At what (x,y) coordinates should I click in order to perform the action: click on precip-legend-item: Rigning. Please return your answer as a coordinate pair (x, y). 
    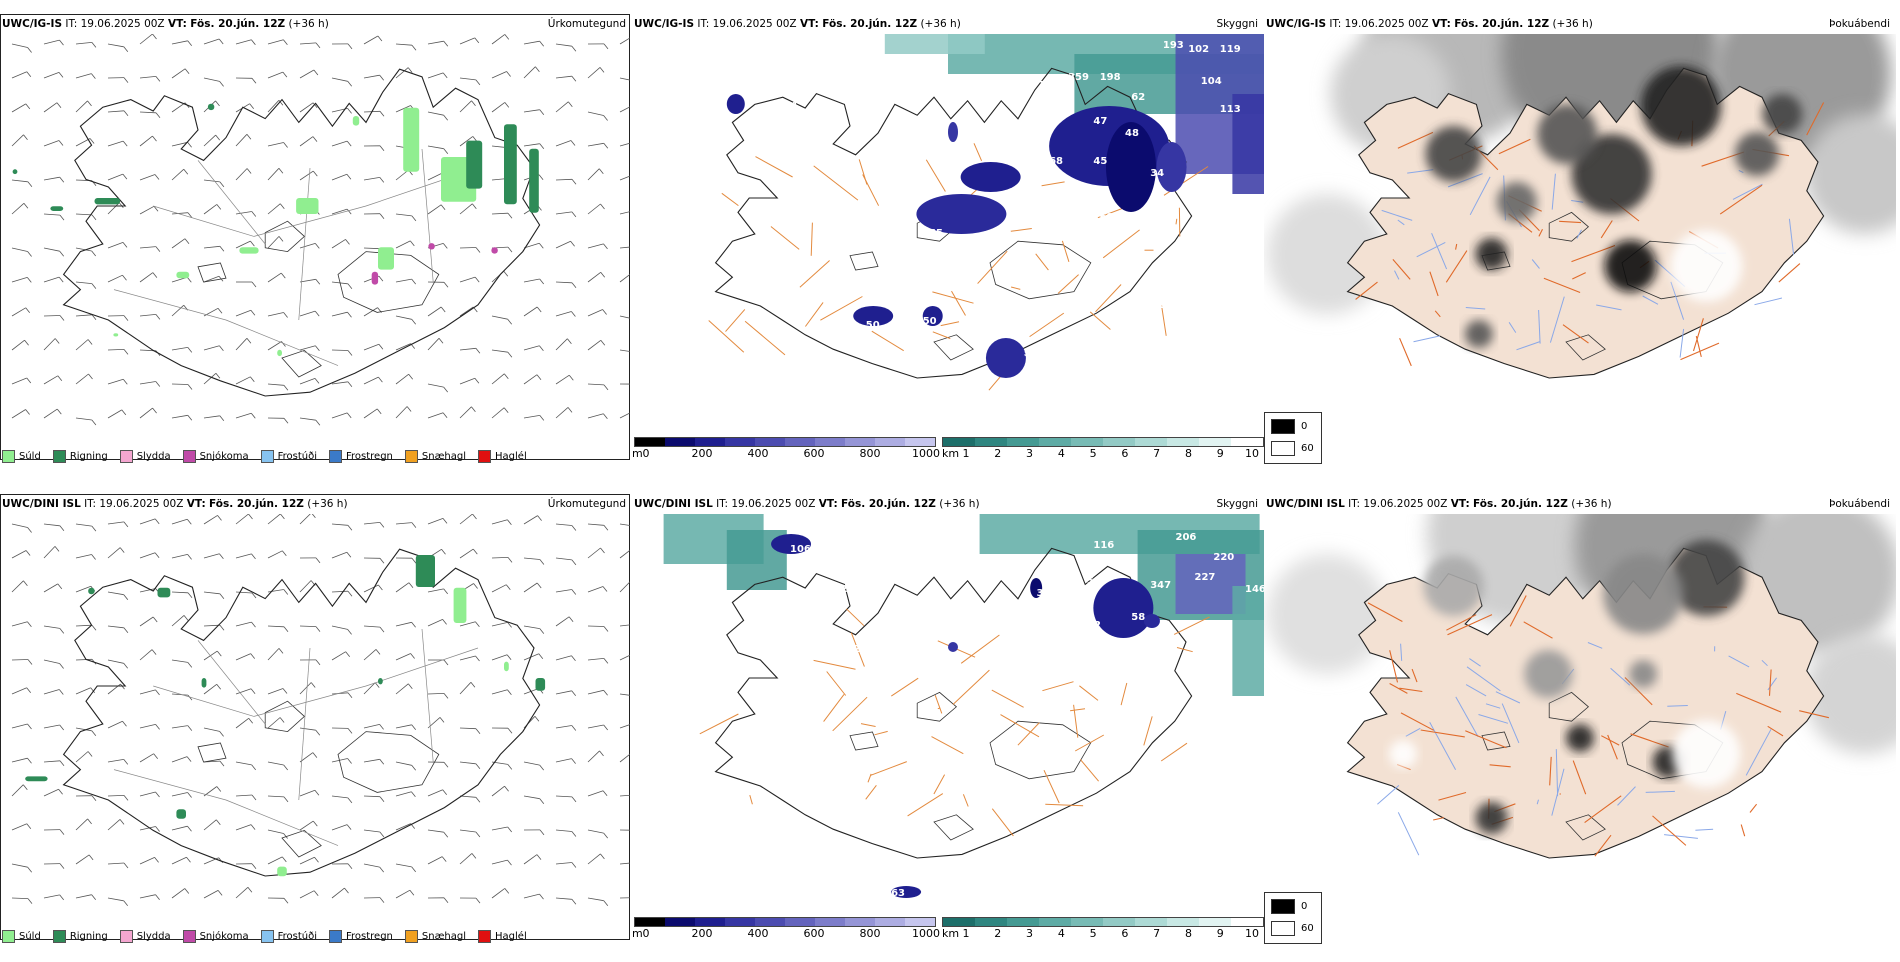
    Looking at the image, I should click on (80, 456).